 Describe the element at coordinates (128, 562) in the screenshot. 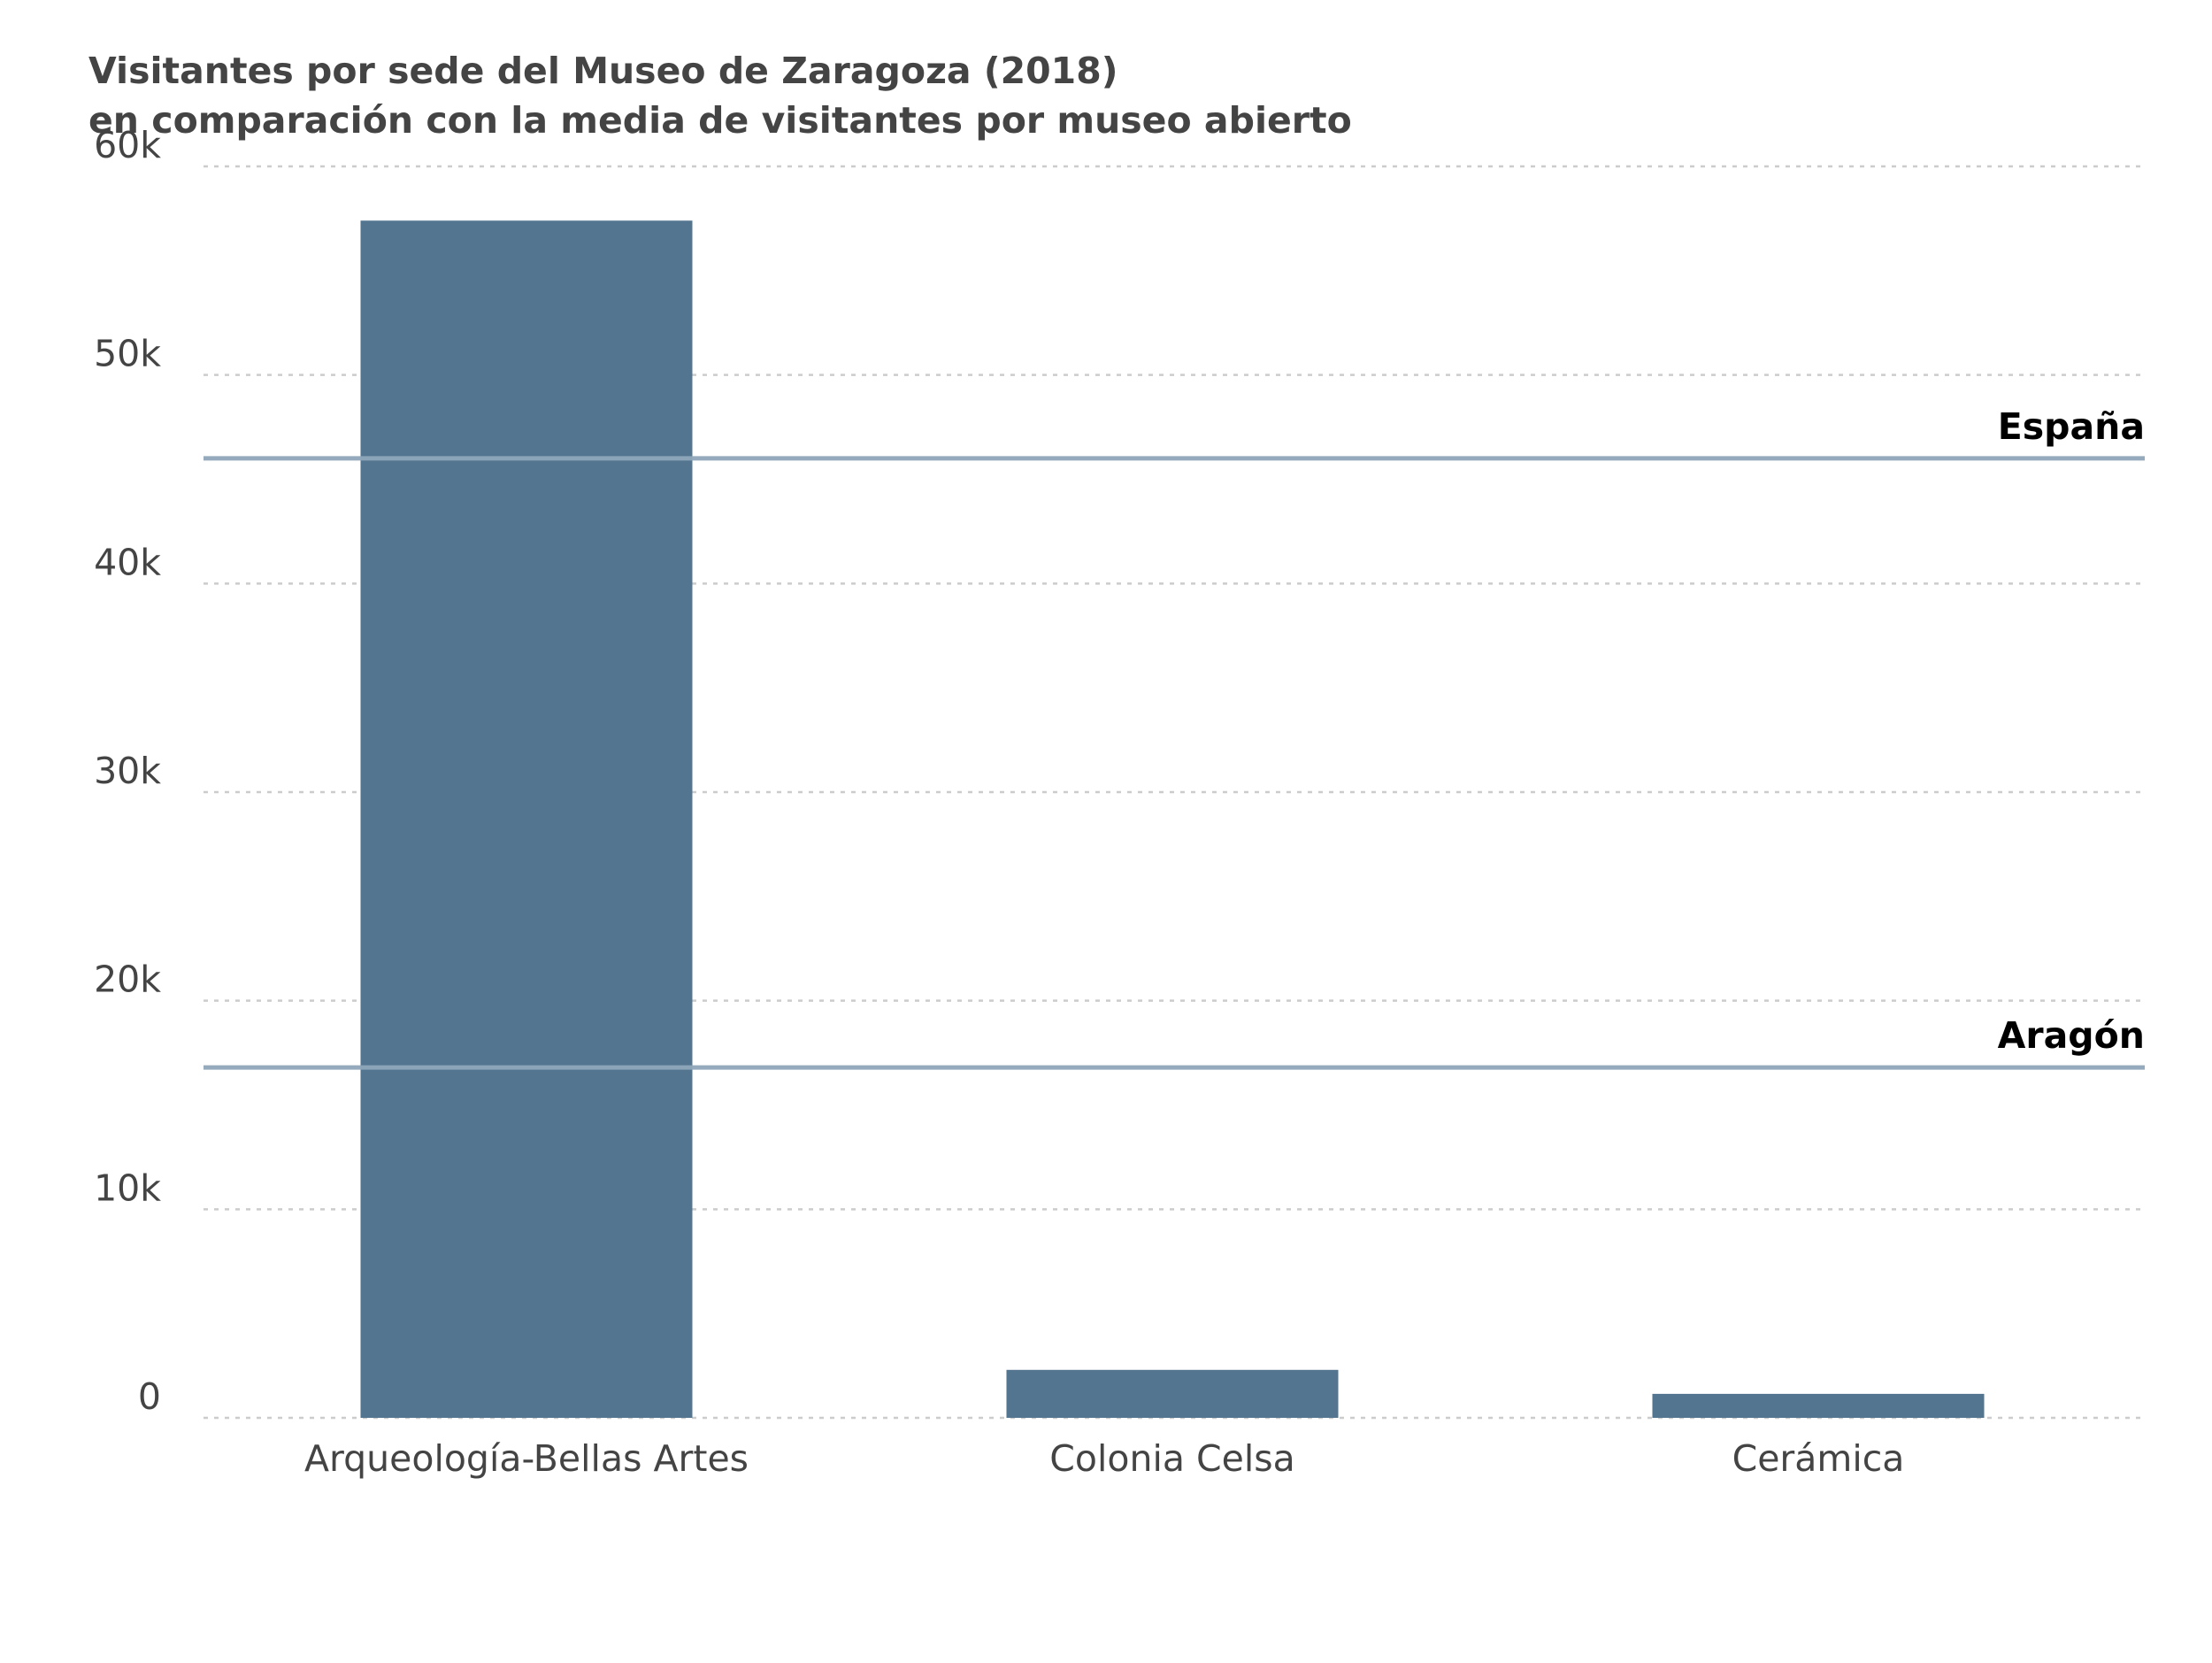

I see `y-tick-label: 40k` at that location.